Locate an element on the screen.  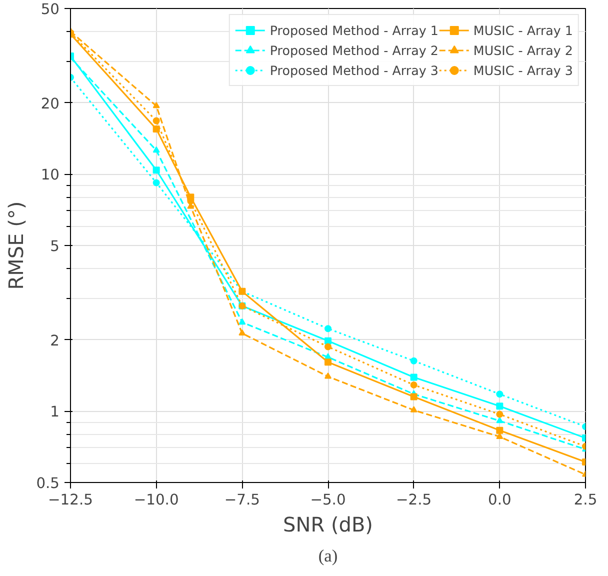
x-tick-label: 2.5 is located at coordinates (586, 500).